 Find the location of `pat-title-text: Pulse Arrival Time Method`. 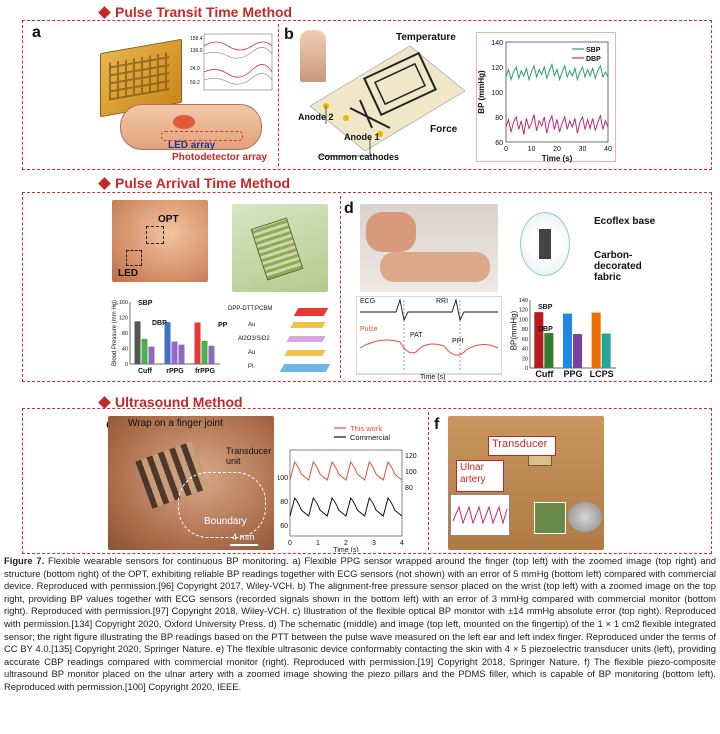

pat-title-text: Pulse Arrival Time Method is located at coordinates (203, 183).